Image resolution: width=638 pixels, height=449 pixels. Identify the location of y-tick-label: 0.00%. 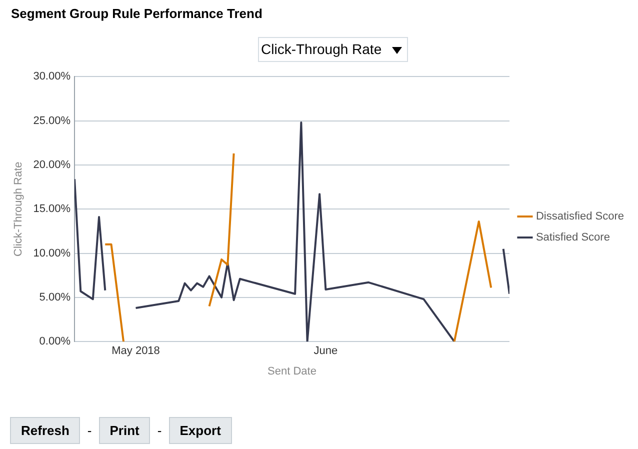
(55, 342).